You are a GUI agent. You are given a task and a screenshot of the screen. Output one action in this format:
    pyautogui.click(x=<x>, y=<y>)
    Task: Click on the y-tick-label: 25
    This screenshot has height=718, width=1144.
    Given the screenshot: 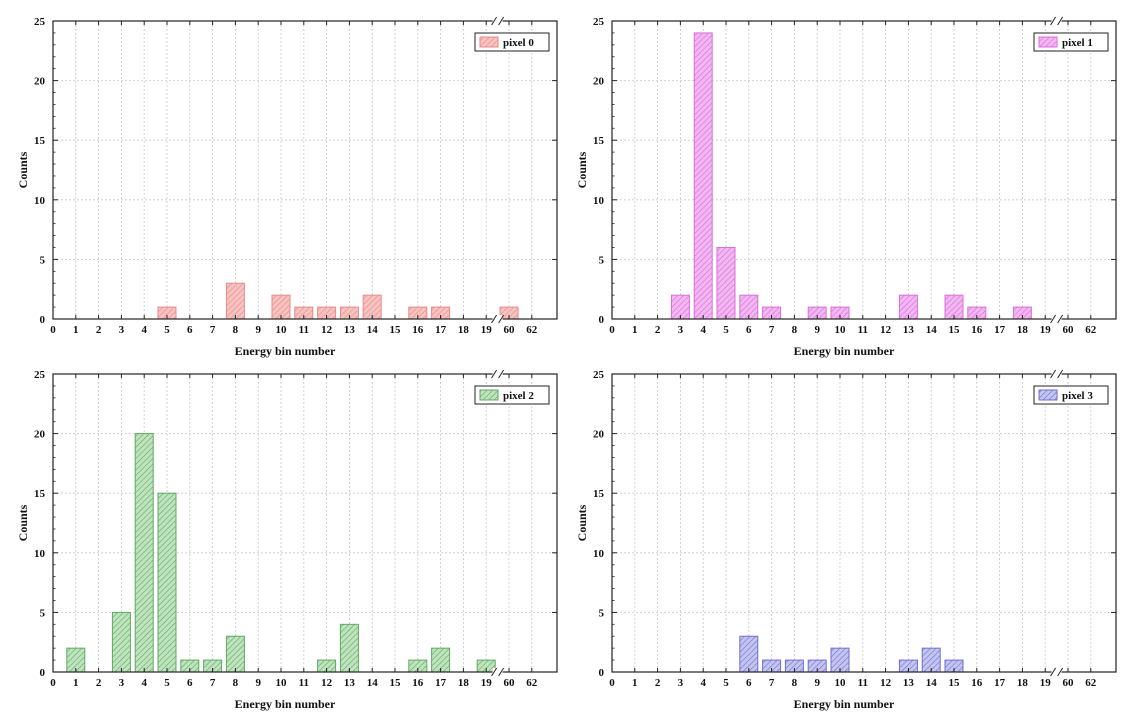 What is the action you would take?
    pyautogui.click(x=599, y=375)
    